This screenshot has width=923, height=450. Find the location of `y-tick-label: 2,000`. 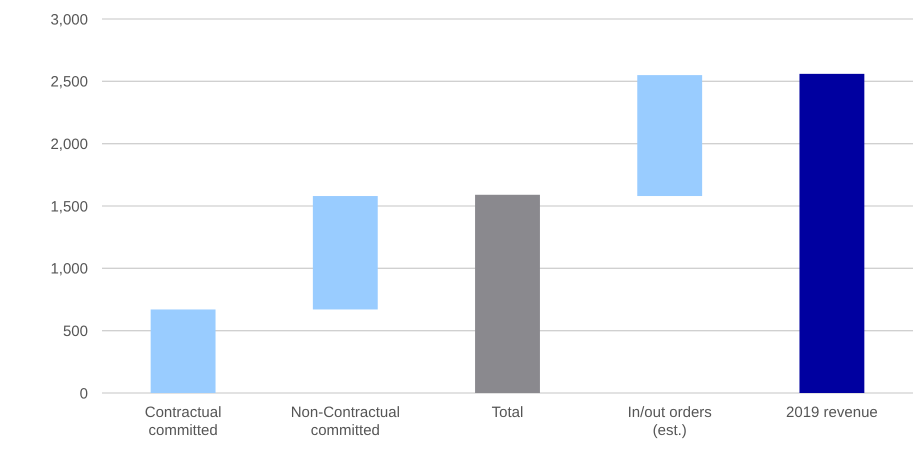

y-tick-label: 2,000 is located at coordinates (69, 144).